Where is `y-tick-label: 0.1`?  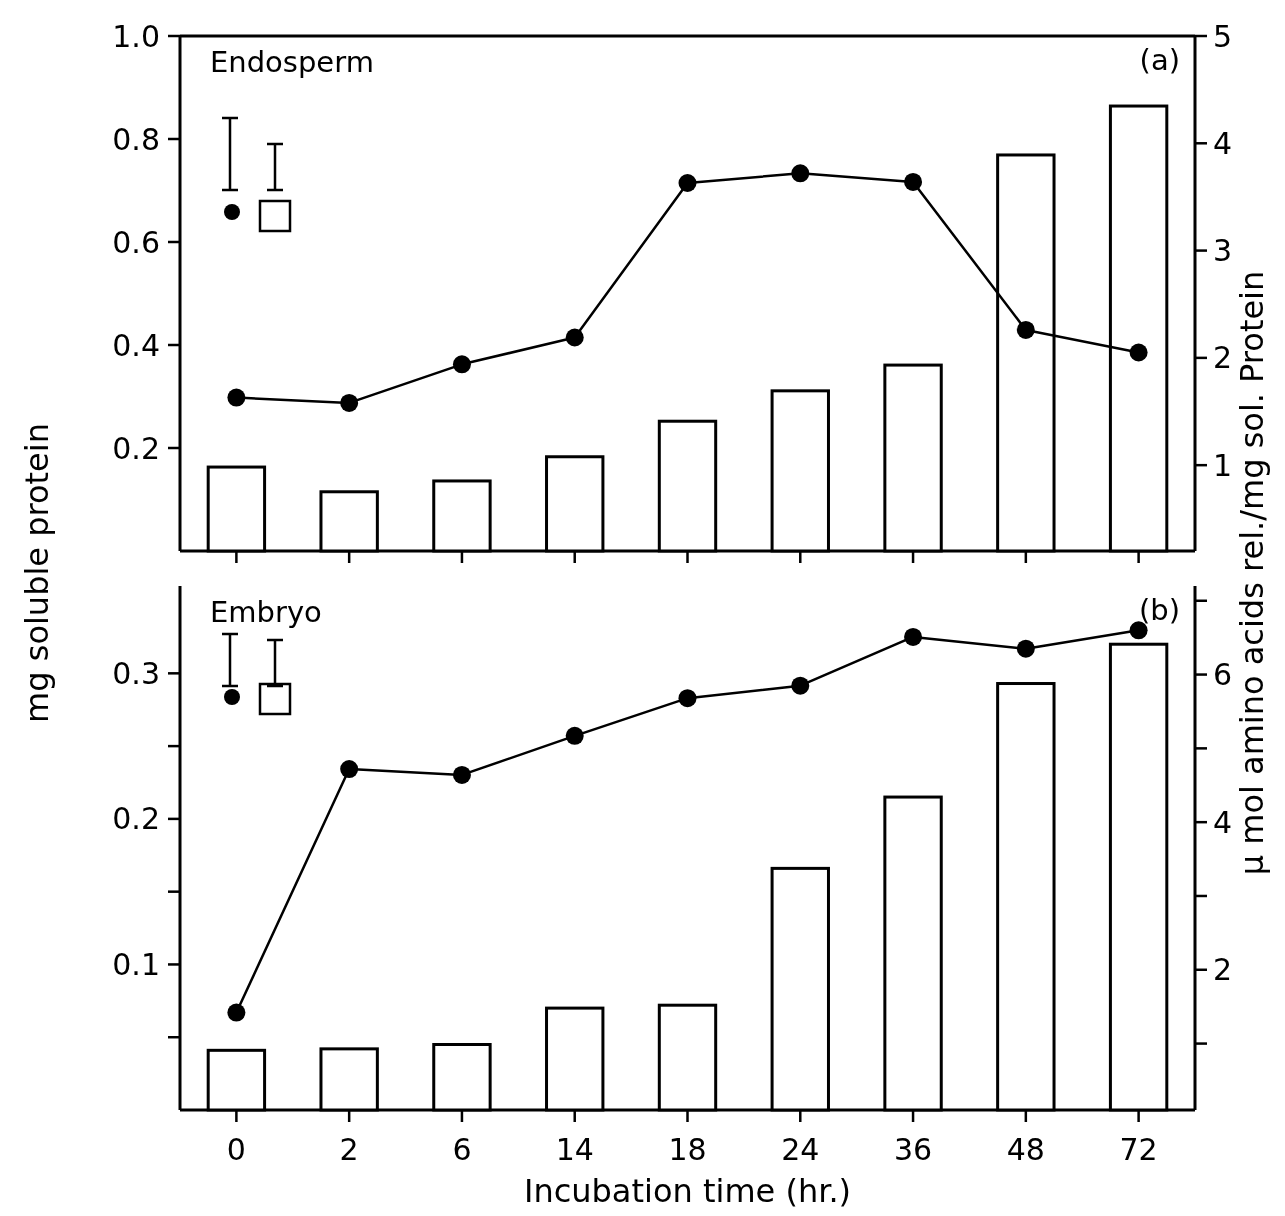 y-tick-label: 0.1 is located at coordinates (136, 964).